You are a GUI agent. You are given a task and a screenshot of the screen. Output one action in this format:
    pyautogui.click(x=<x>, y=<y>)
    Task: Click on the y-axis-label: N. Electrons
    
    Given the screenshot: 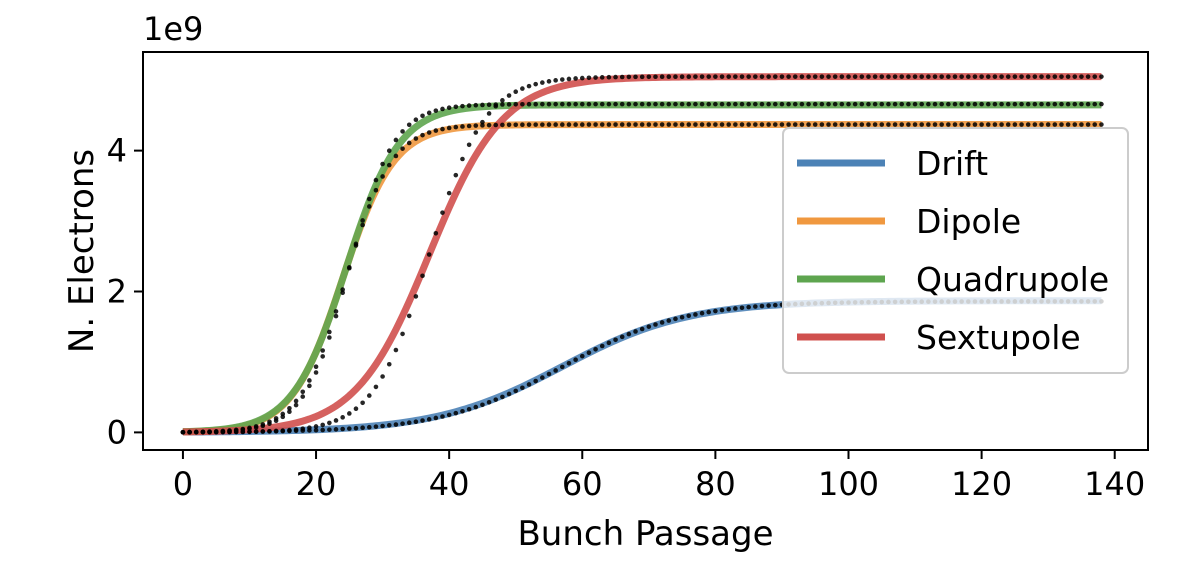 What is the action you would take?
    pyautogui.click(x=82, y=251)
    